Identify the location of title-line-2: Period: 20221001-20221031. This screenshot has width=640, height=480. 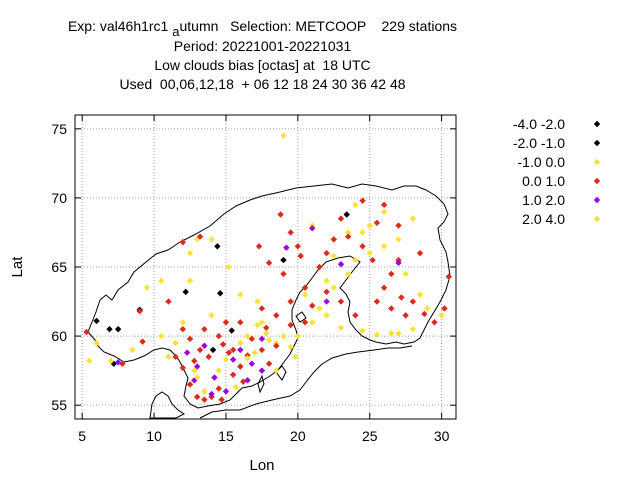
(262, 46).